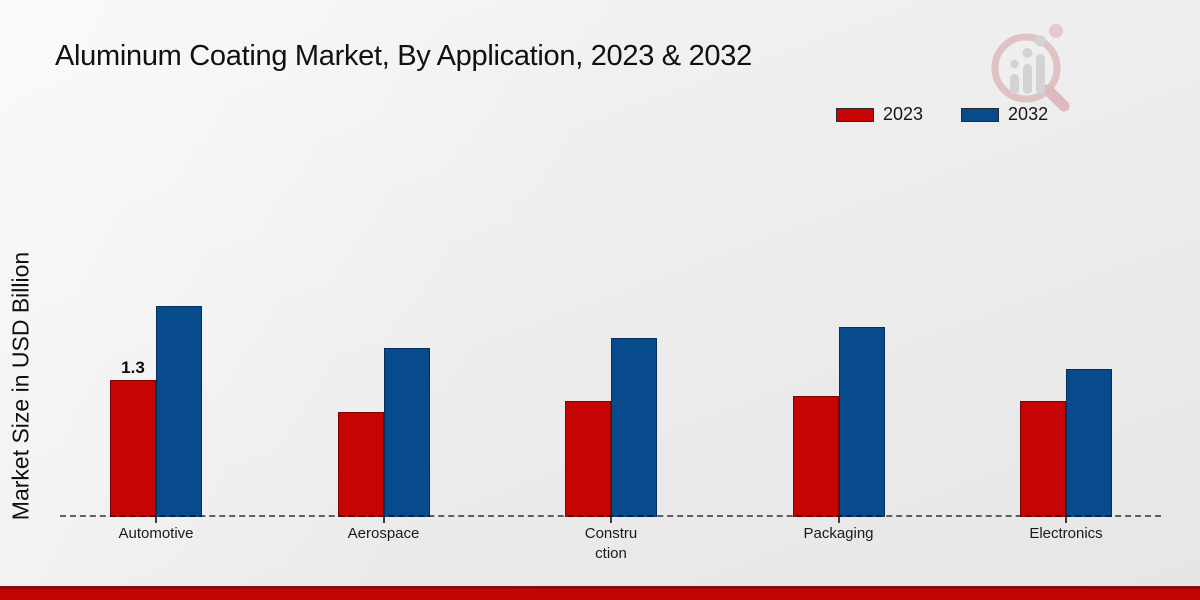 This screenshot has width=1200, height=600. I want to click on x-axis-category-label: Constru ction, so click(611, 544).